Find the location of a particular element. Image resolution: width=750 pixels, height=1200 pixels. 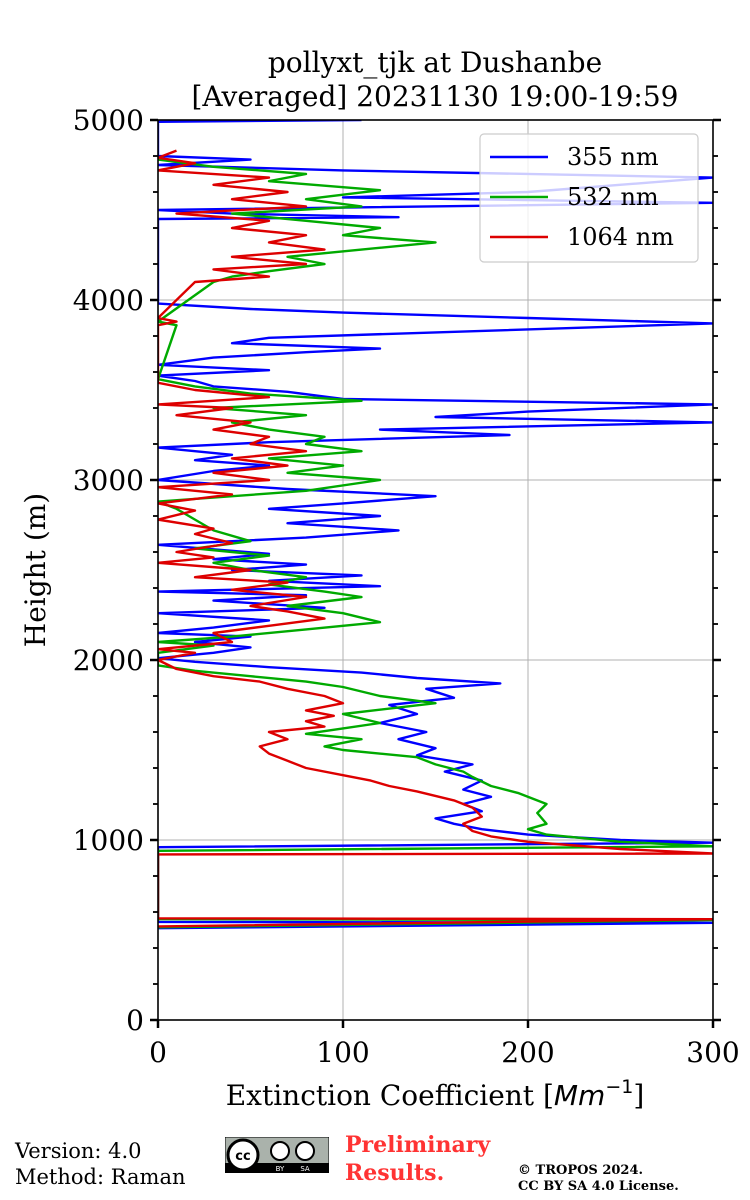

sa-icon is located at coordinates (305, 1151).